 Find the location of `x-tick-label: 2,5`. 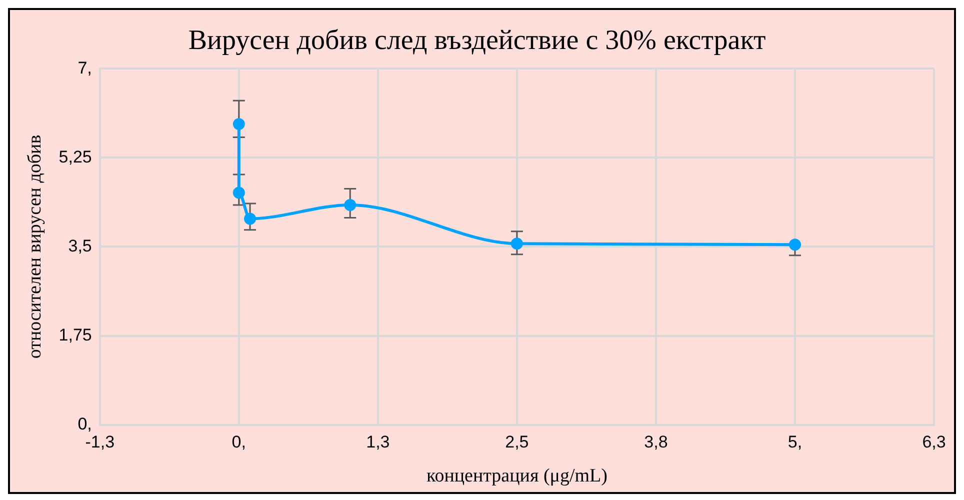

x-tick-label: 2,5 is located at coordinates (517, 442).